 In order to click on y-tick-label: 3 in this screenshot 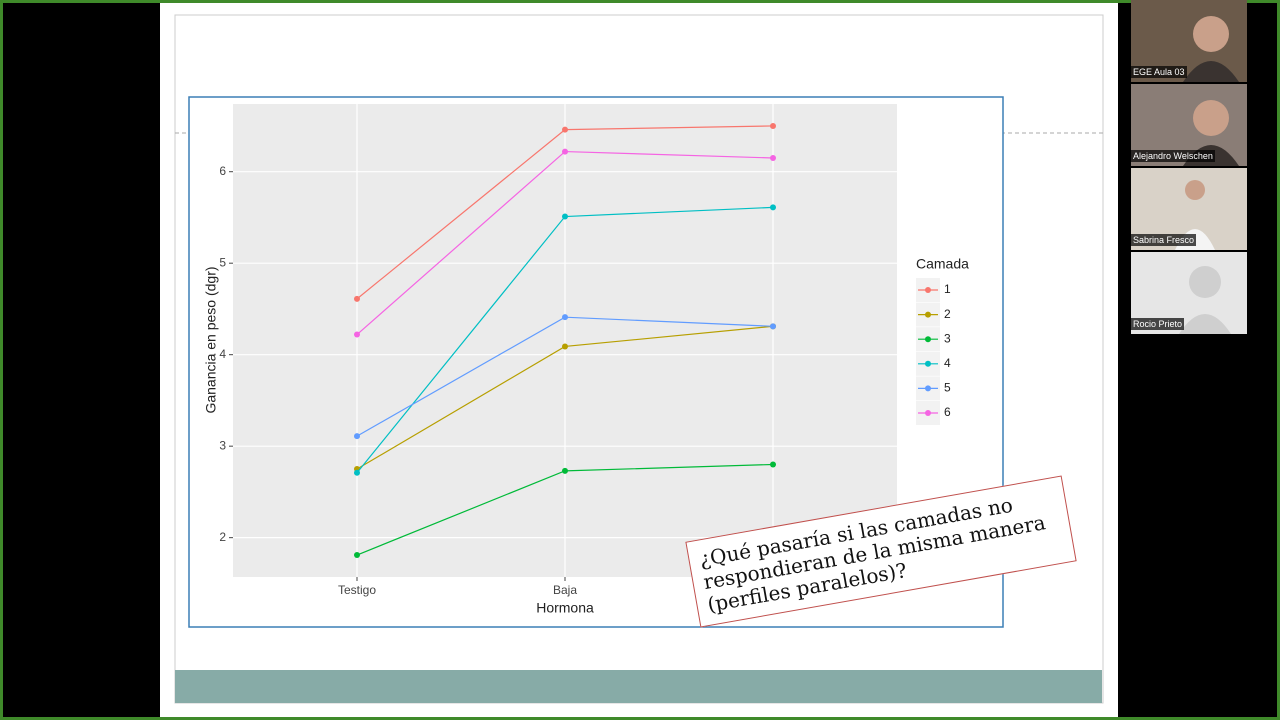, I will do `click(222, 445)`.